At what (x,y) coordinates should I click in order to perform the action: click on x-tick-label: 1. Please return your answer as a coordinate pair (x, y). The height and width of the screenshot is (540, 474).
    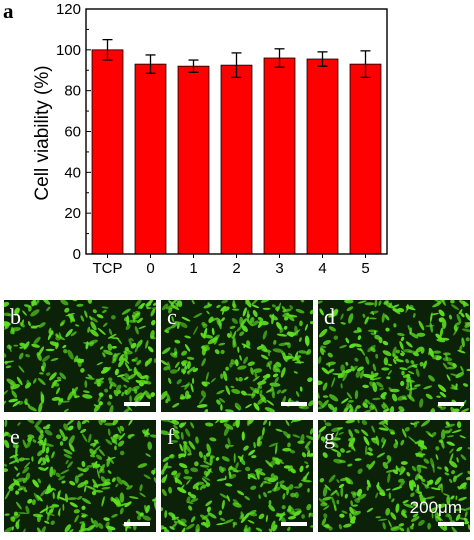
    Looking at the image, I should click on (193, 268).